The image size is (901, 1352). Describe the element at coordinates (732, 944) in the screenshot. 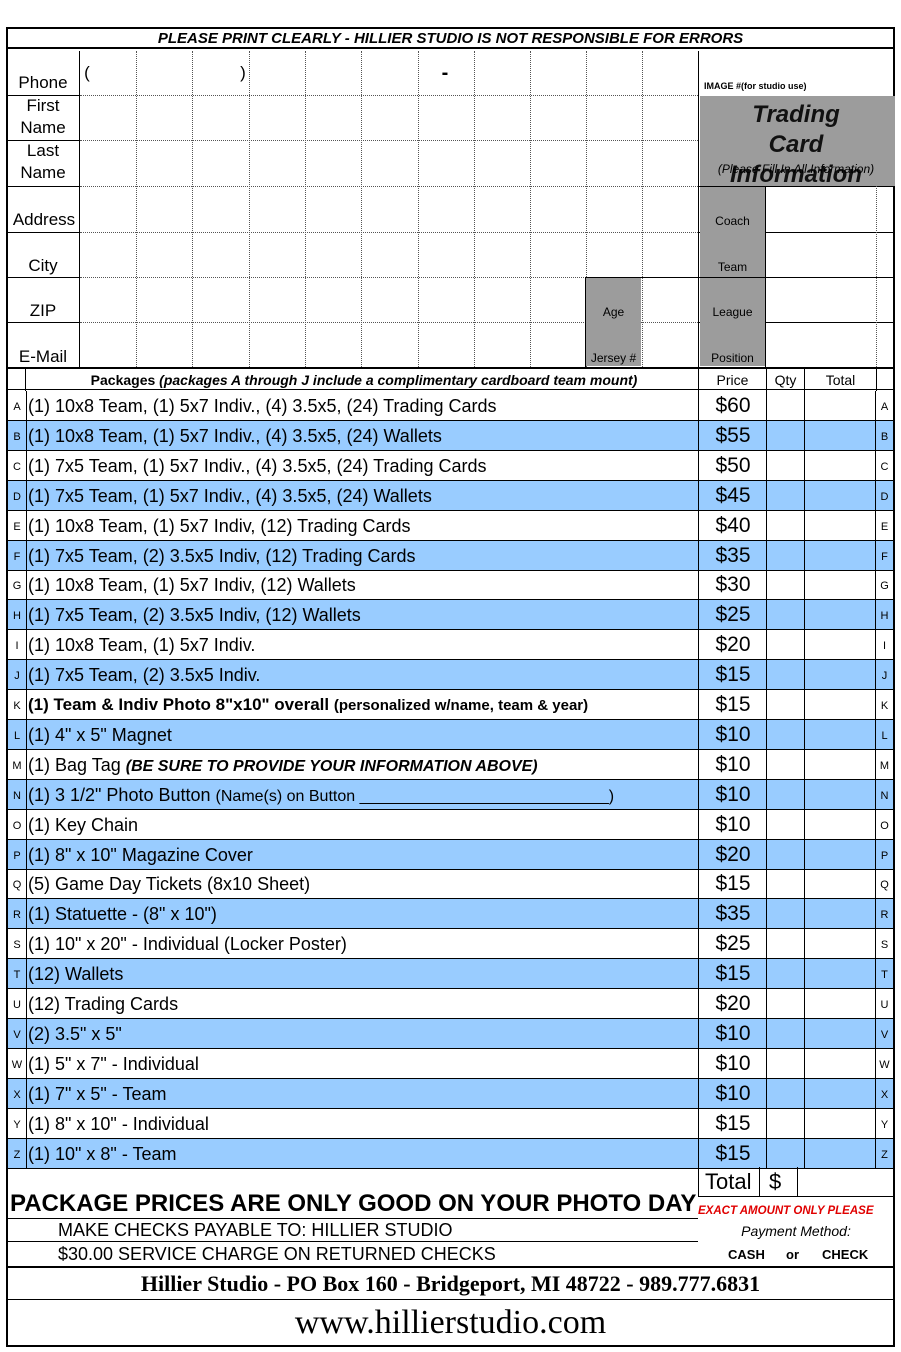

I see `package-price: $25` at that location.